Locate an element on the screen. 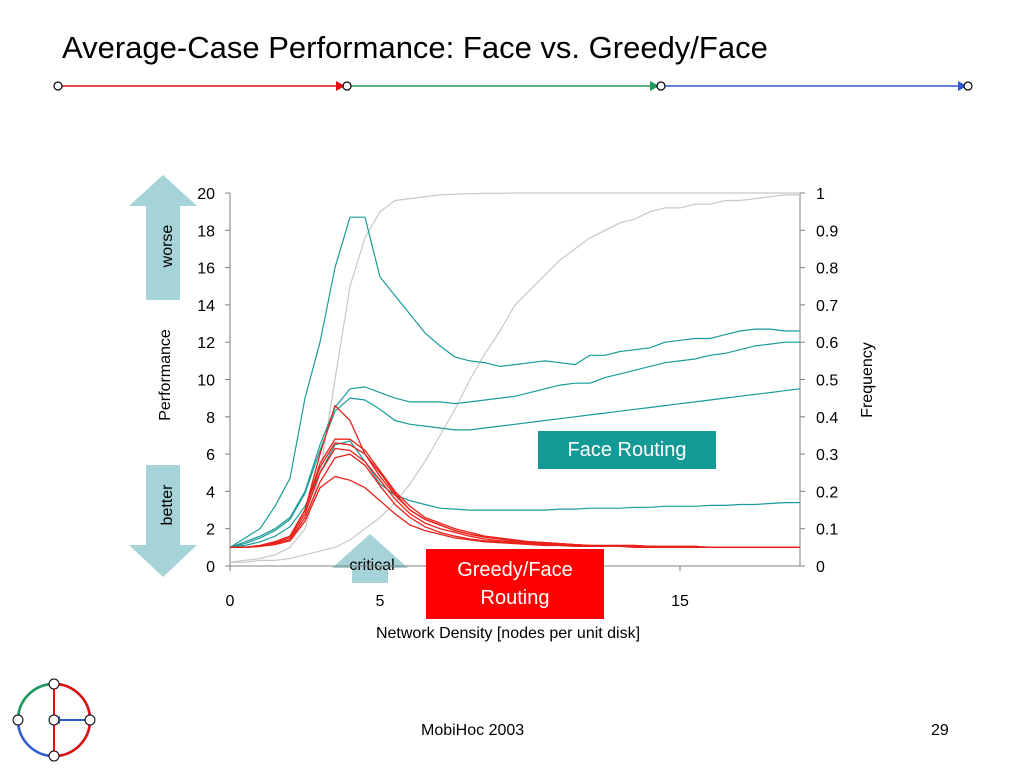 The height and width of the screenshot is (770, 1024). y2-tick-label: 0.5 is located at coordinates (827, 381).